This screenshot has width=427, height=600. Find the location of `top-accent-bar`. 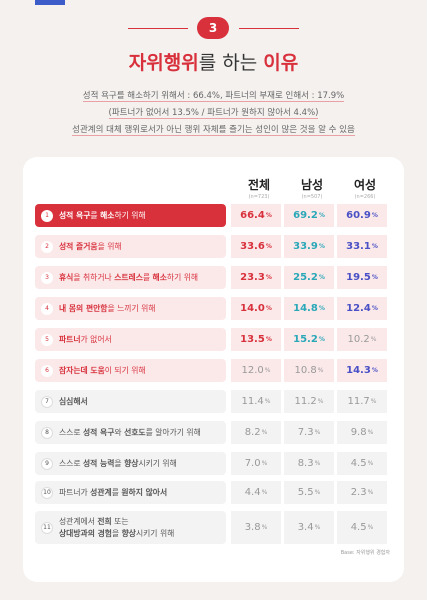

top-accent-bar is located at coordinates (50, 2).